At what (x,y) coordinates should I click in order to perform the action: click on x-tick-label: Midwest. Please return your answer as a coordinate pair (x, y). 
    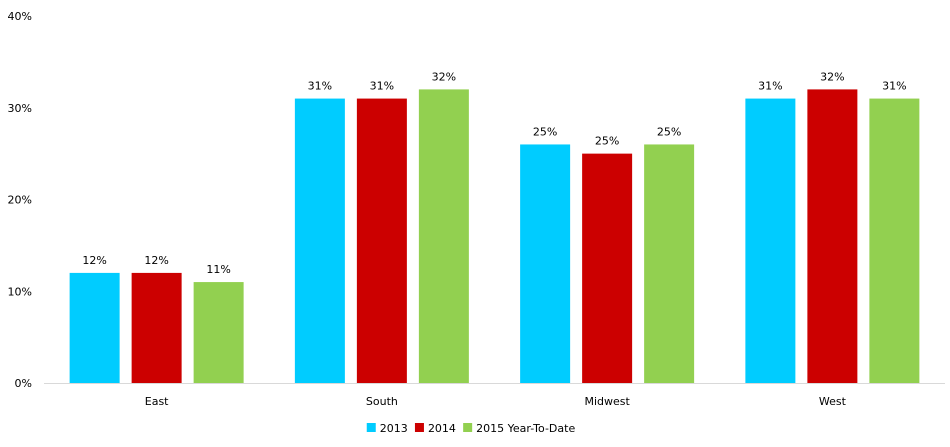
    Looking at the image, I should click on (607, 401).